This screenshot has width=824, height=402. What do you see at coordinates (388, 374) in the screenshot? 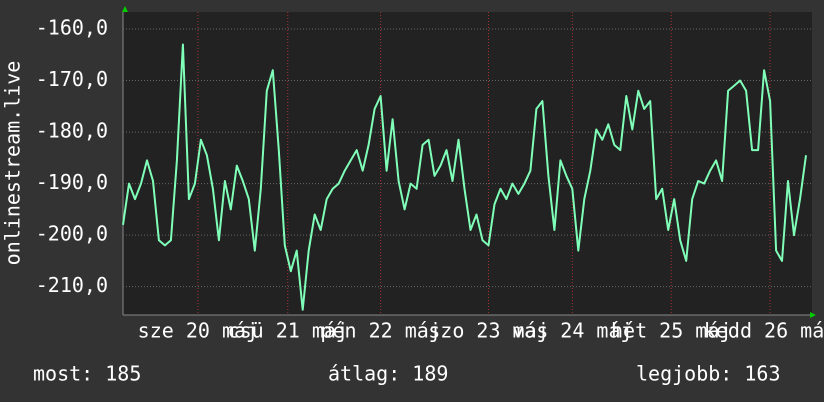
I see `footer-average: átlag: 189` at bounding box center [388, 374].